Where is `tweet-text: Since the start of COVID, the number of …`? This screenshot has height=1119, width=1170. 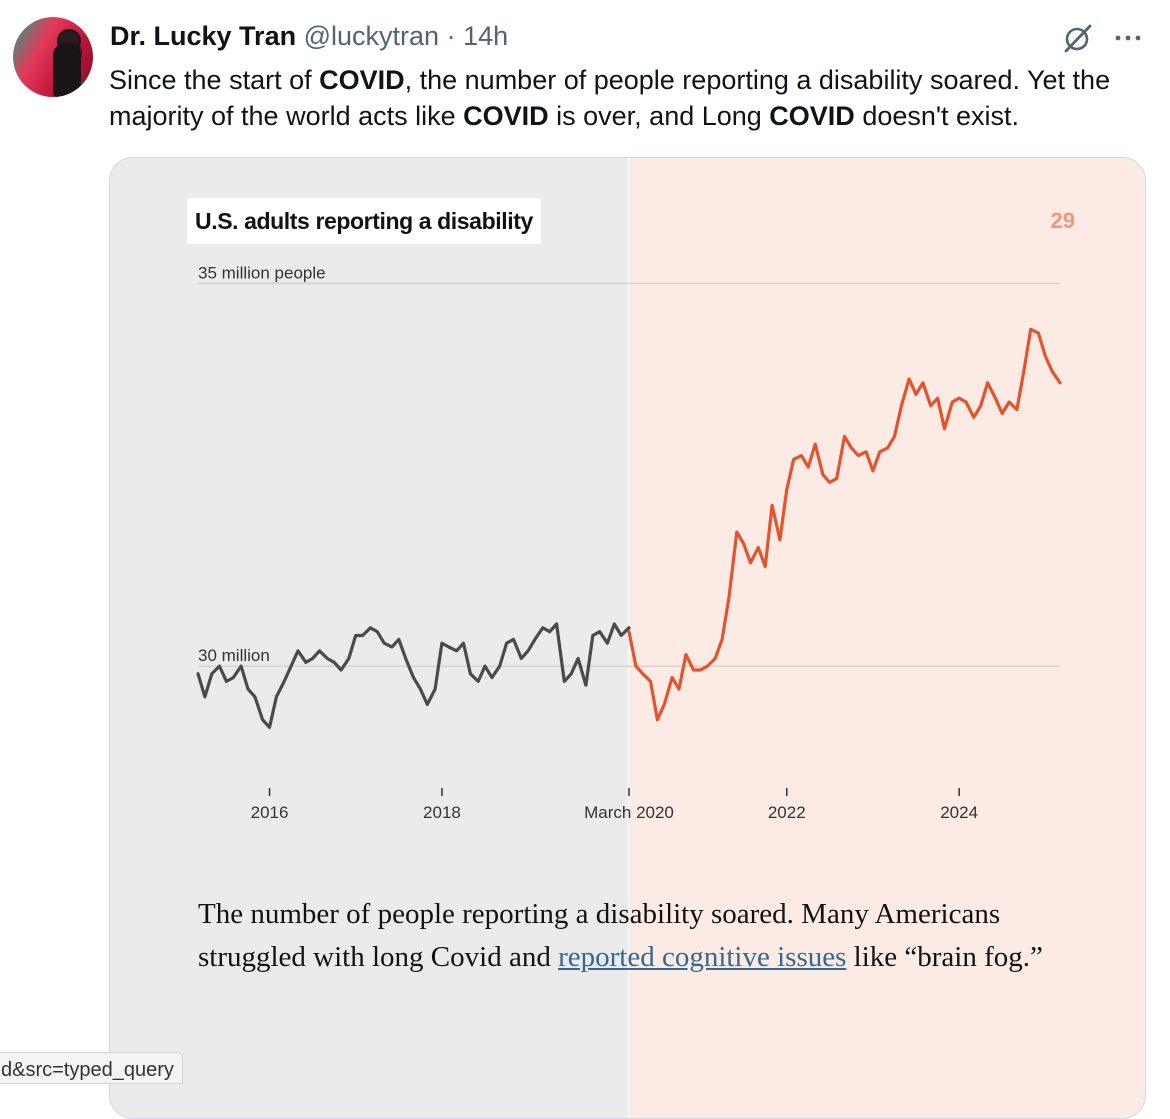 tweet-text: Since the start of COVID, the number of … is located at coordinates (634, 98).